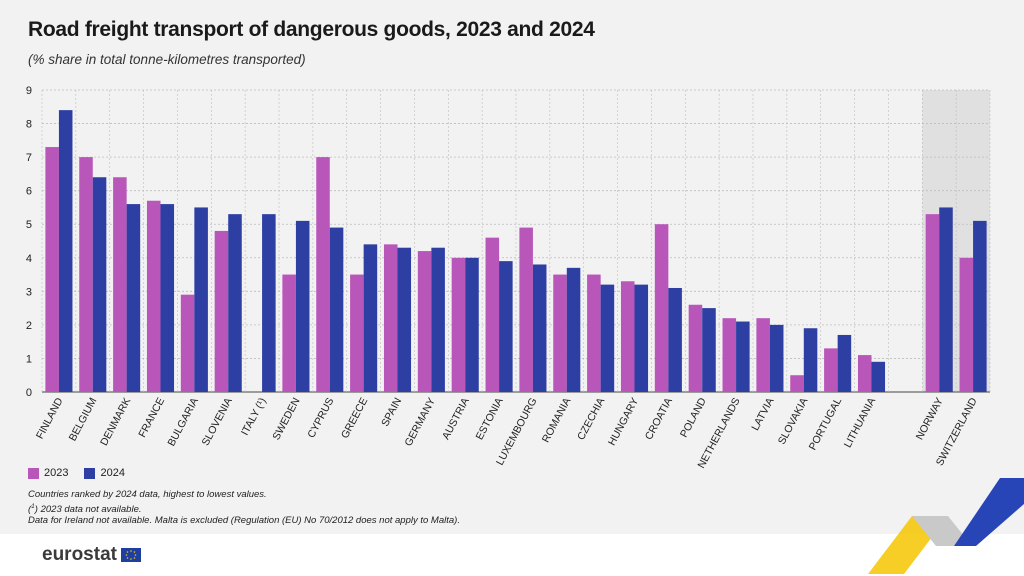 This screenshot has width=1024, height=576. Describe the element at coordinates (357, 333) in the screenshot. I see `bar-2023-greece` at that location.